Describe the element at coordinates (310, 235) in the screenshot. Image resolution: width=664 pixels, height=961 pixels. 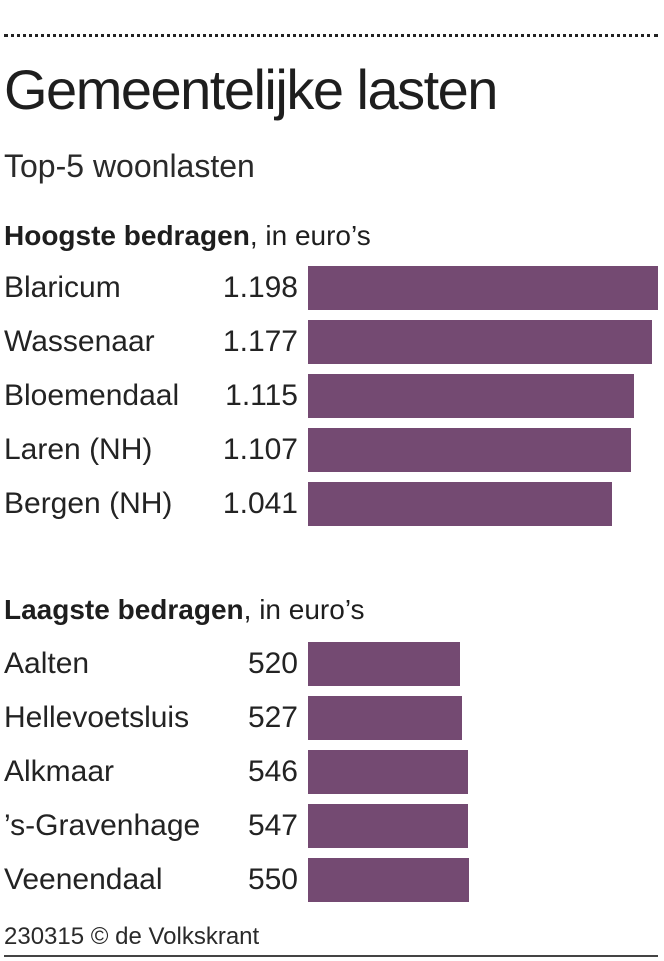
I see `section-heading-highest-unit: , in euro’s` at that location.